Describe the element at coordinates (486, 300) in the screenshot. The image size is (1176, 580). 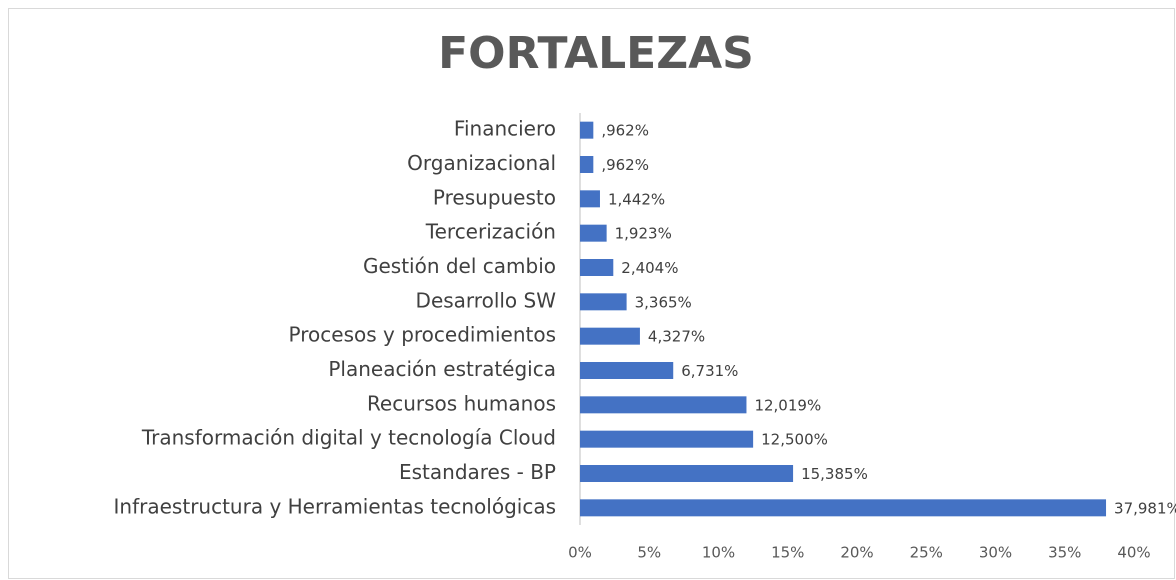
I see `y-tick-label: Desarrollo SW` at that location.